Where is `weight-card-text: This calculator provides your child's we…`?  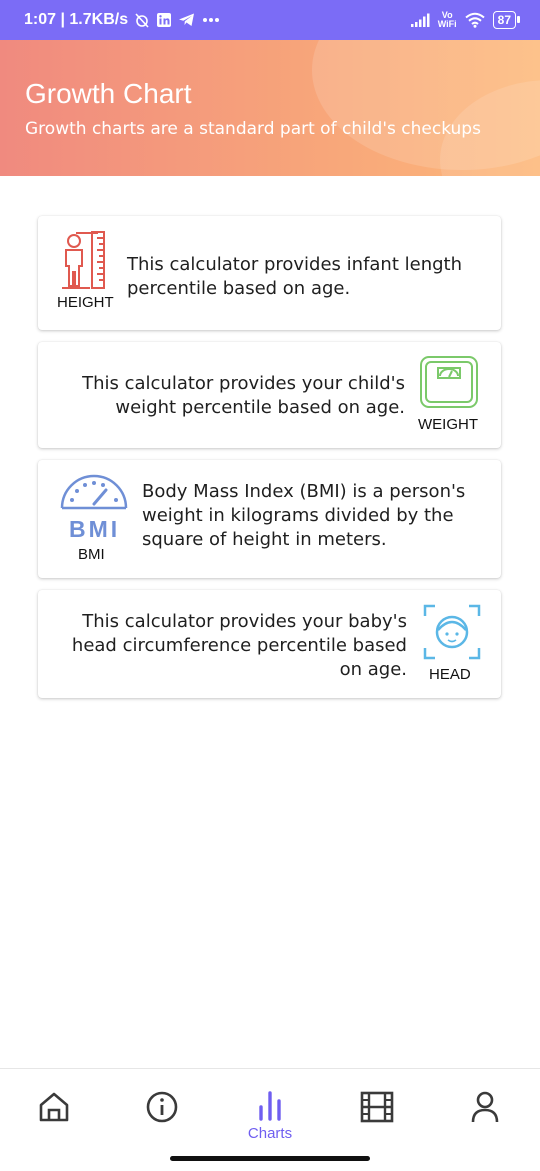 weight-card-text: This calculator provides your child's we… is located at coordinates (243, 396).